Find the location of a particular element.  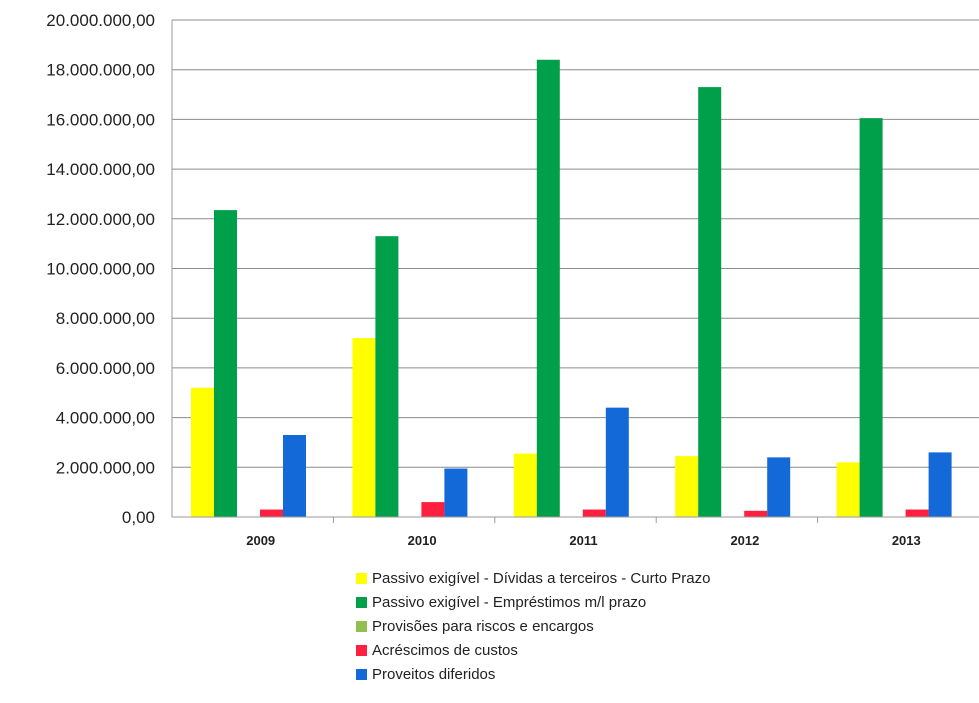

y-tick-label: 14.000.000,00 is located at coordinates (100, 169).